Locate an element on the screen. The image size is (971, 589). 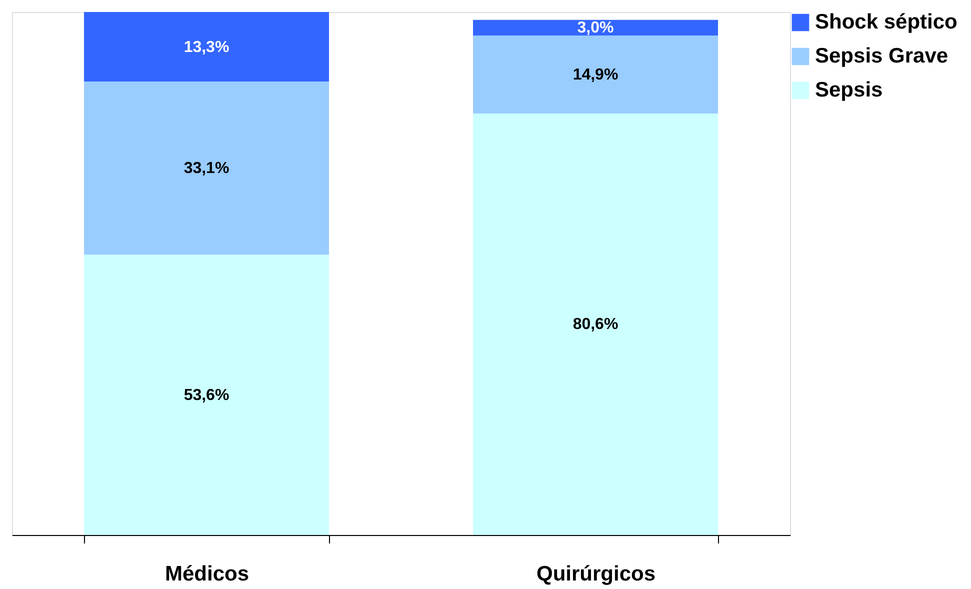
data-label: 80,6% is located at coordinates (595, 325).